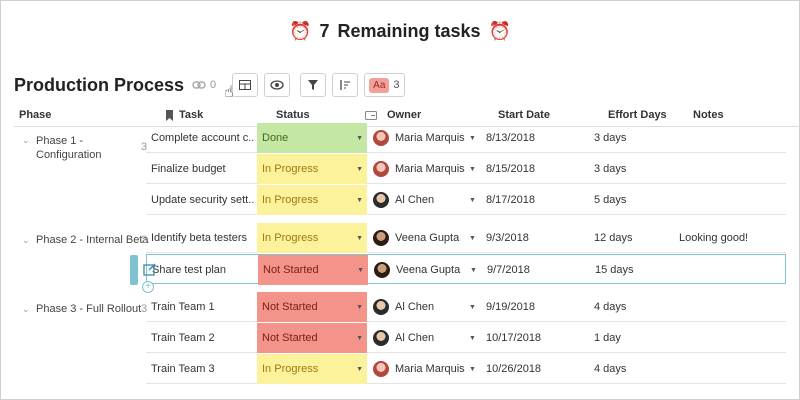  I want to click on phase-3-count: 3, so click(144, 309).